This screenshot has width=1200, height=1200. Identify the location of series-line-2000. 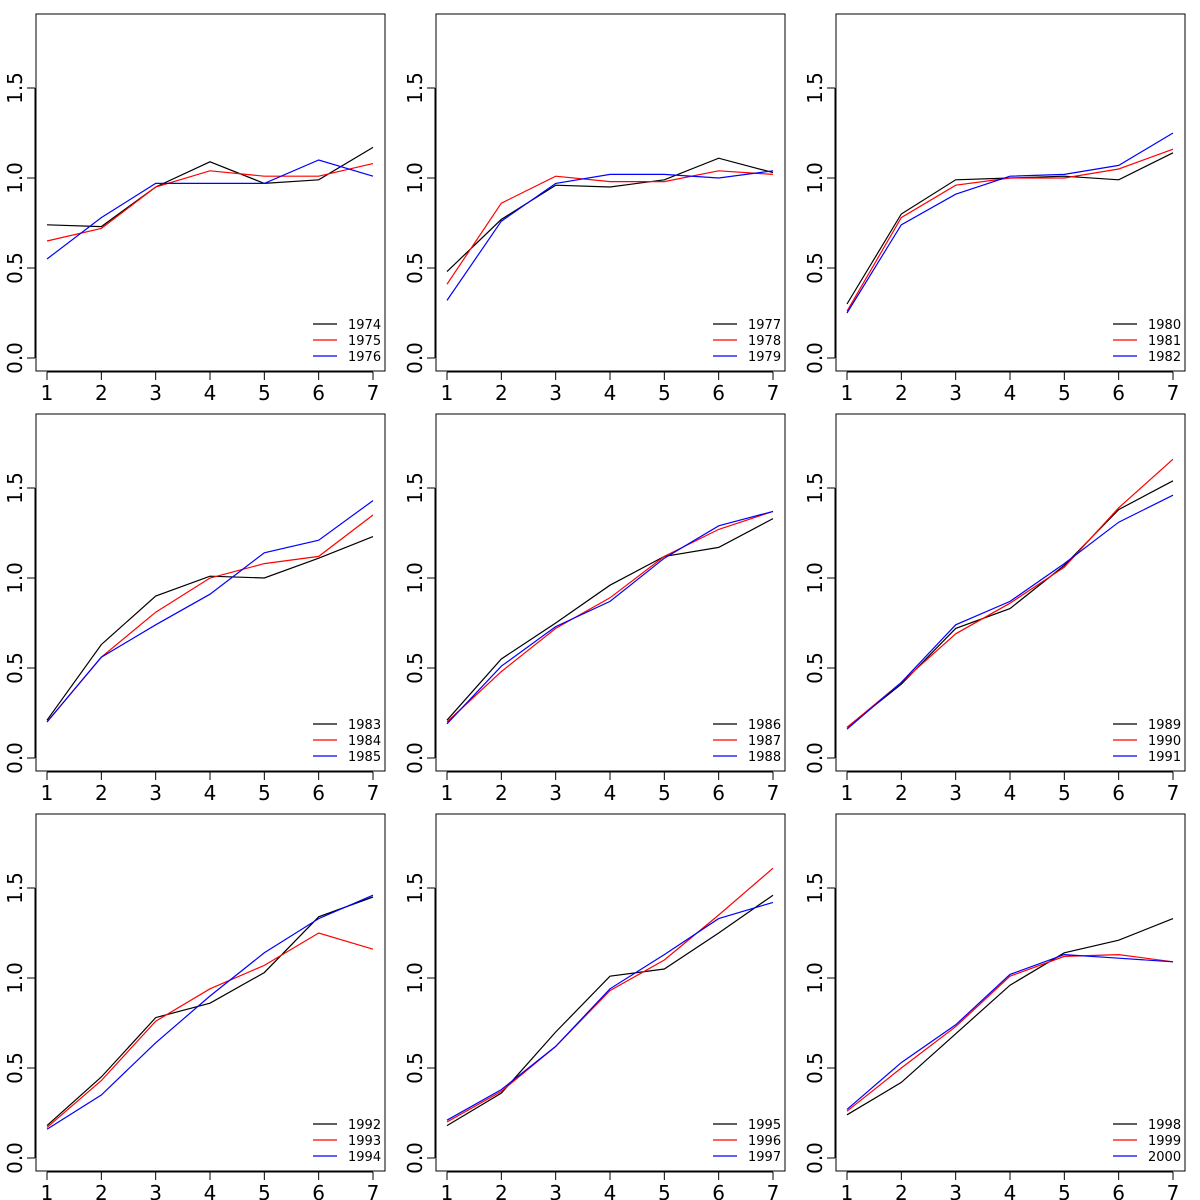
(1010, 1031).